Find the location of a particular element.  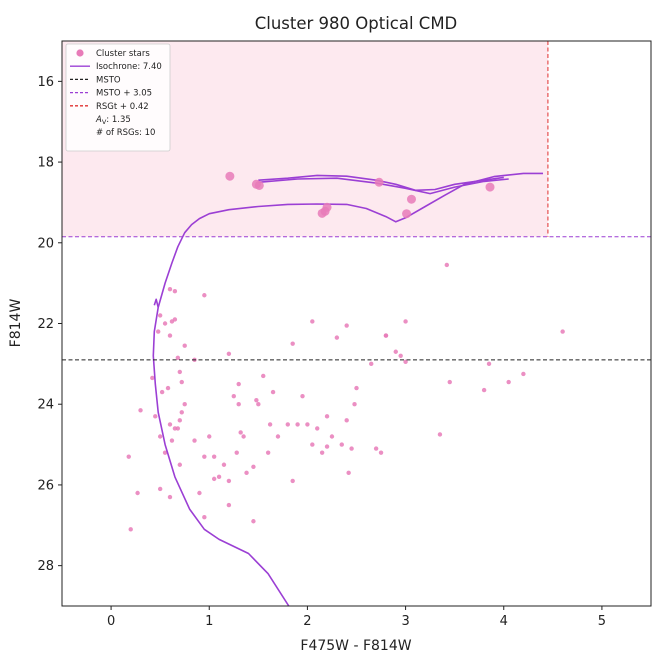

chart-title: Cluster 980 Optical CMD is located at coordinates (356, 23).